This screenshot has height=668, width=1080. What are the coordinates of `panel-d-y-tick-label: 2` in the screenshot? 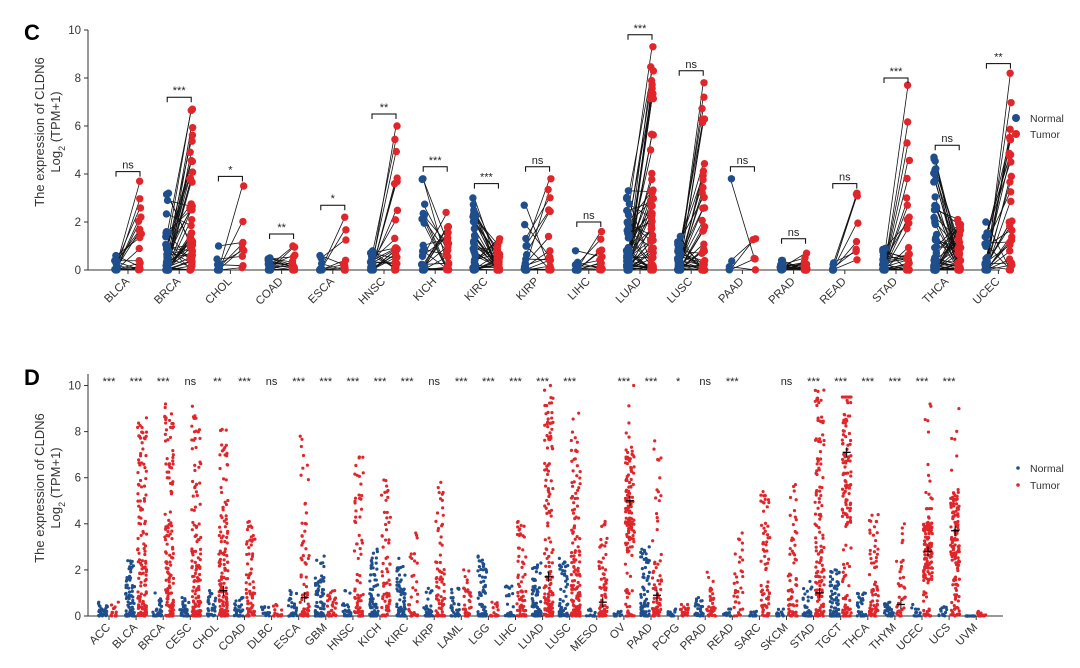 It's located at (78, 571).